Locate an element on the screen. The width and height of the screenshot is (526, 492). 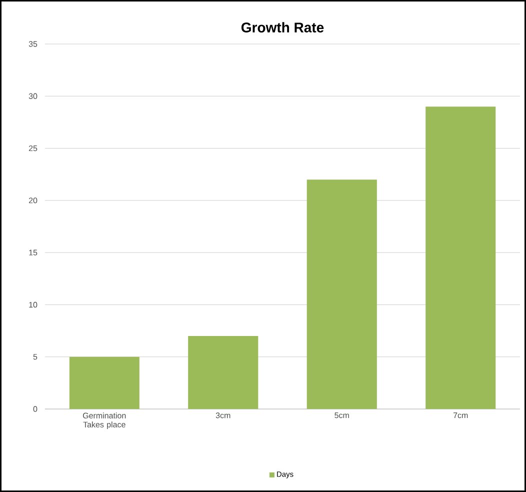
y-tick-label: 10 is located at coordinates (33, 305).